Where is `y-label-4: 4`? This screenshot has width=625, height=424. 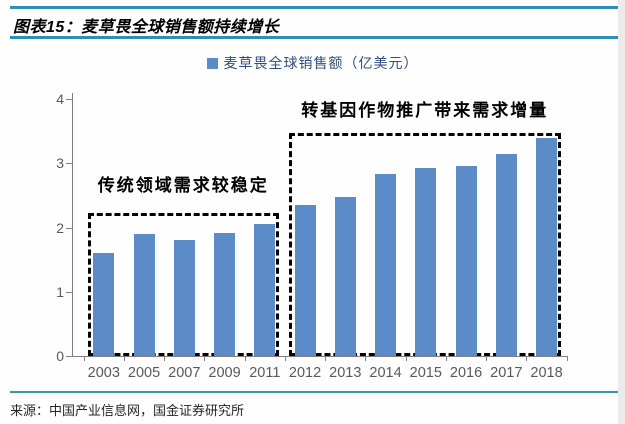
y-label-4: 4 is located at coordinates (60, 99).